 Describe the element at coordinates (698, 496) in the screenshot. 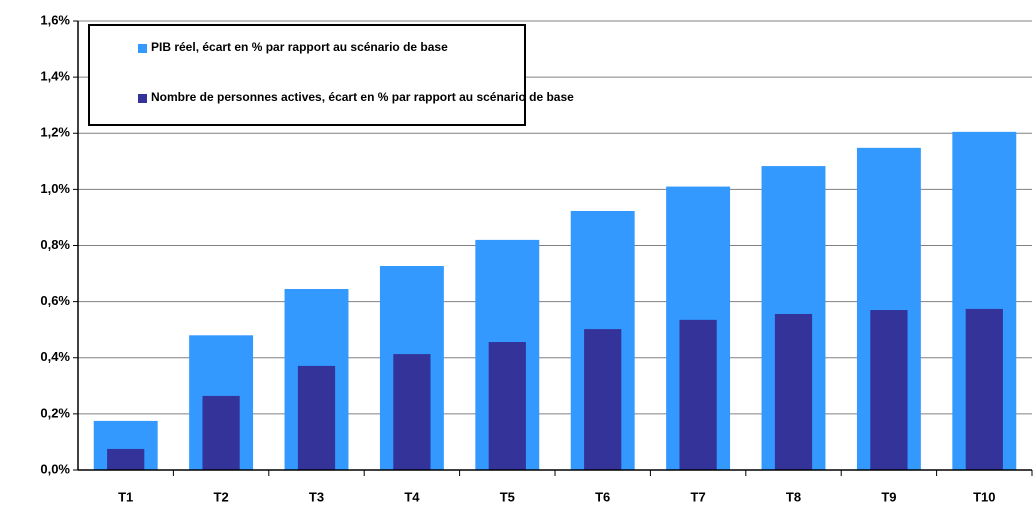

I see `x-tick-label: T7` at that location.